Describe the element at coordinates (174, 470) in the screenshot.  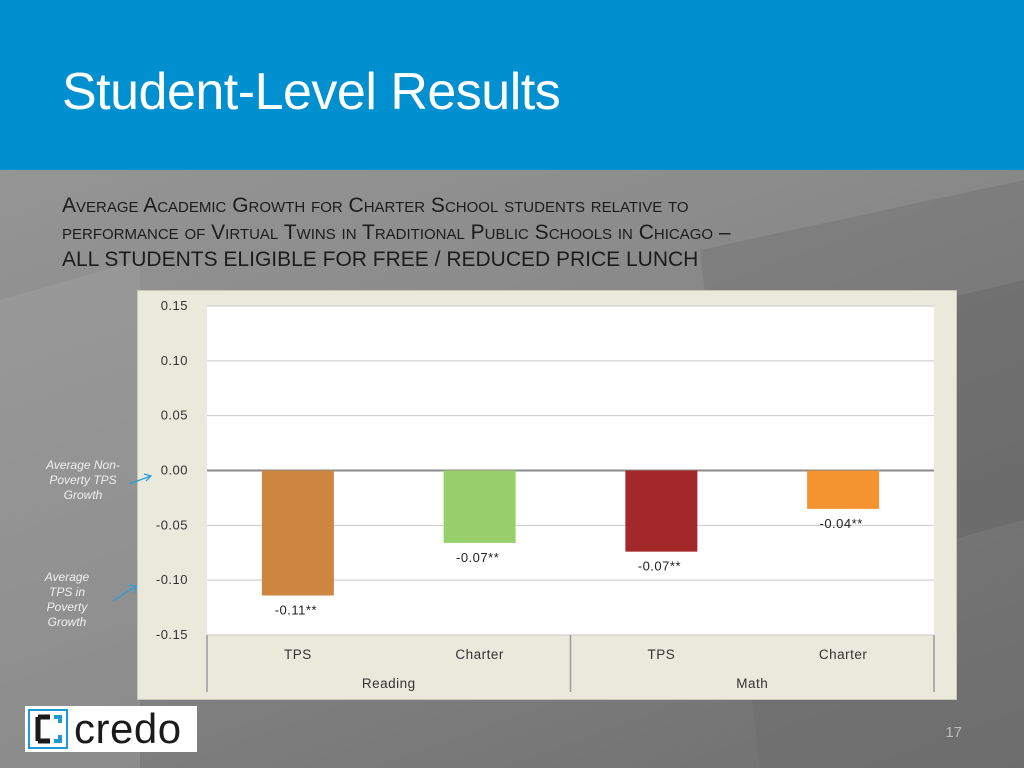
I see `y-tick-label: 0.00` at that location.